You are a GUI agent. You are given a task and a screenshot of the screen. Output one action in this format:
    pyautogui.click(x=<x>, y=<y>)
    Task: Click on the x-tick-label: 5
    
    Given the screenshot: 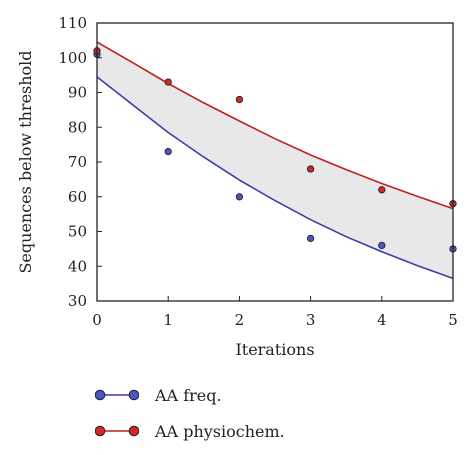 What is the action you would take?
    pyautogui.click(x=453, y=320)
    